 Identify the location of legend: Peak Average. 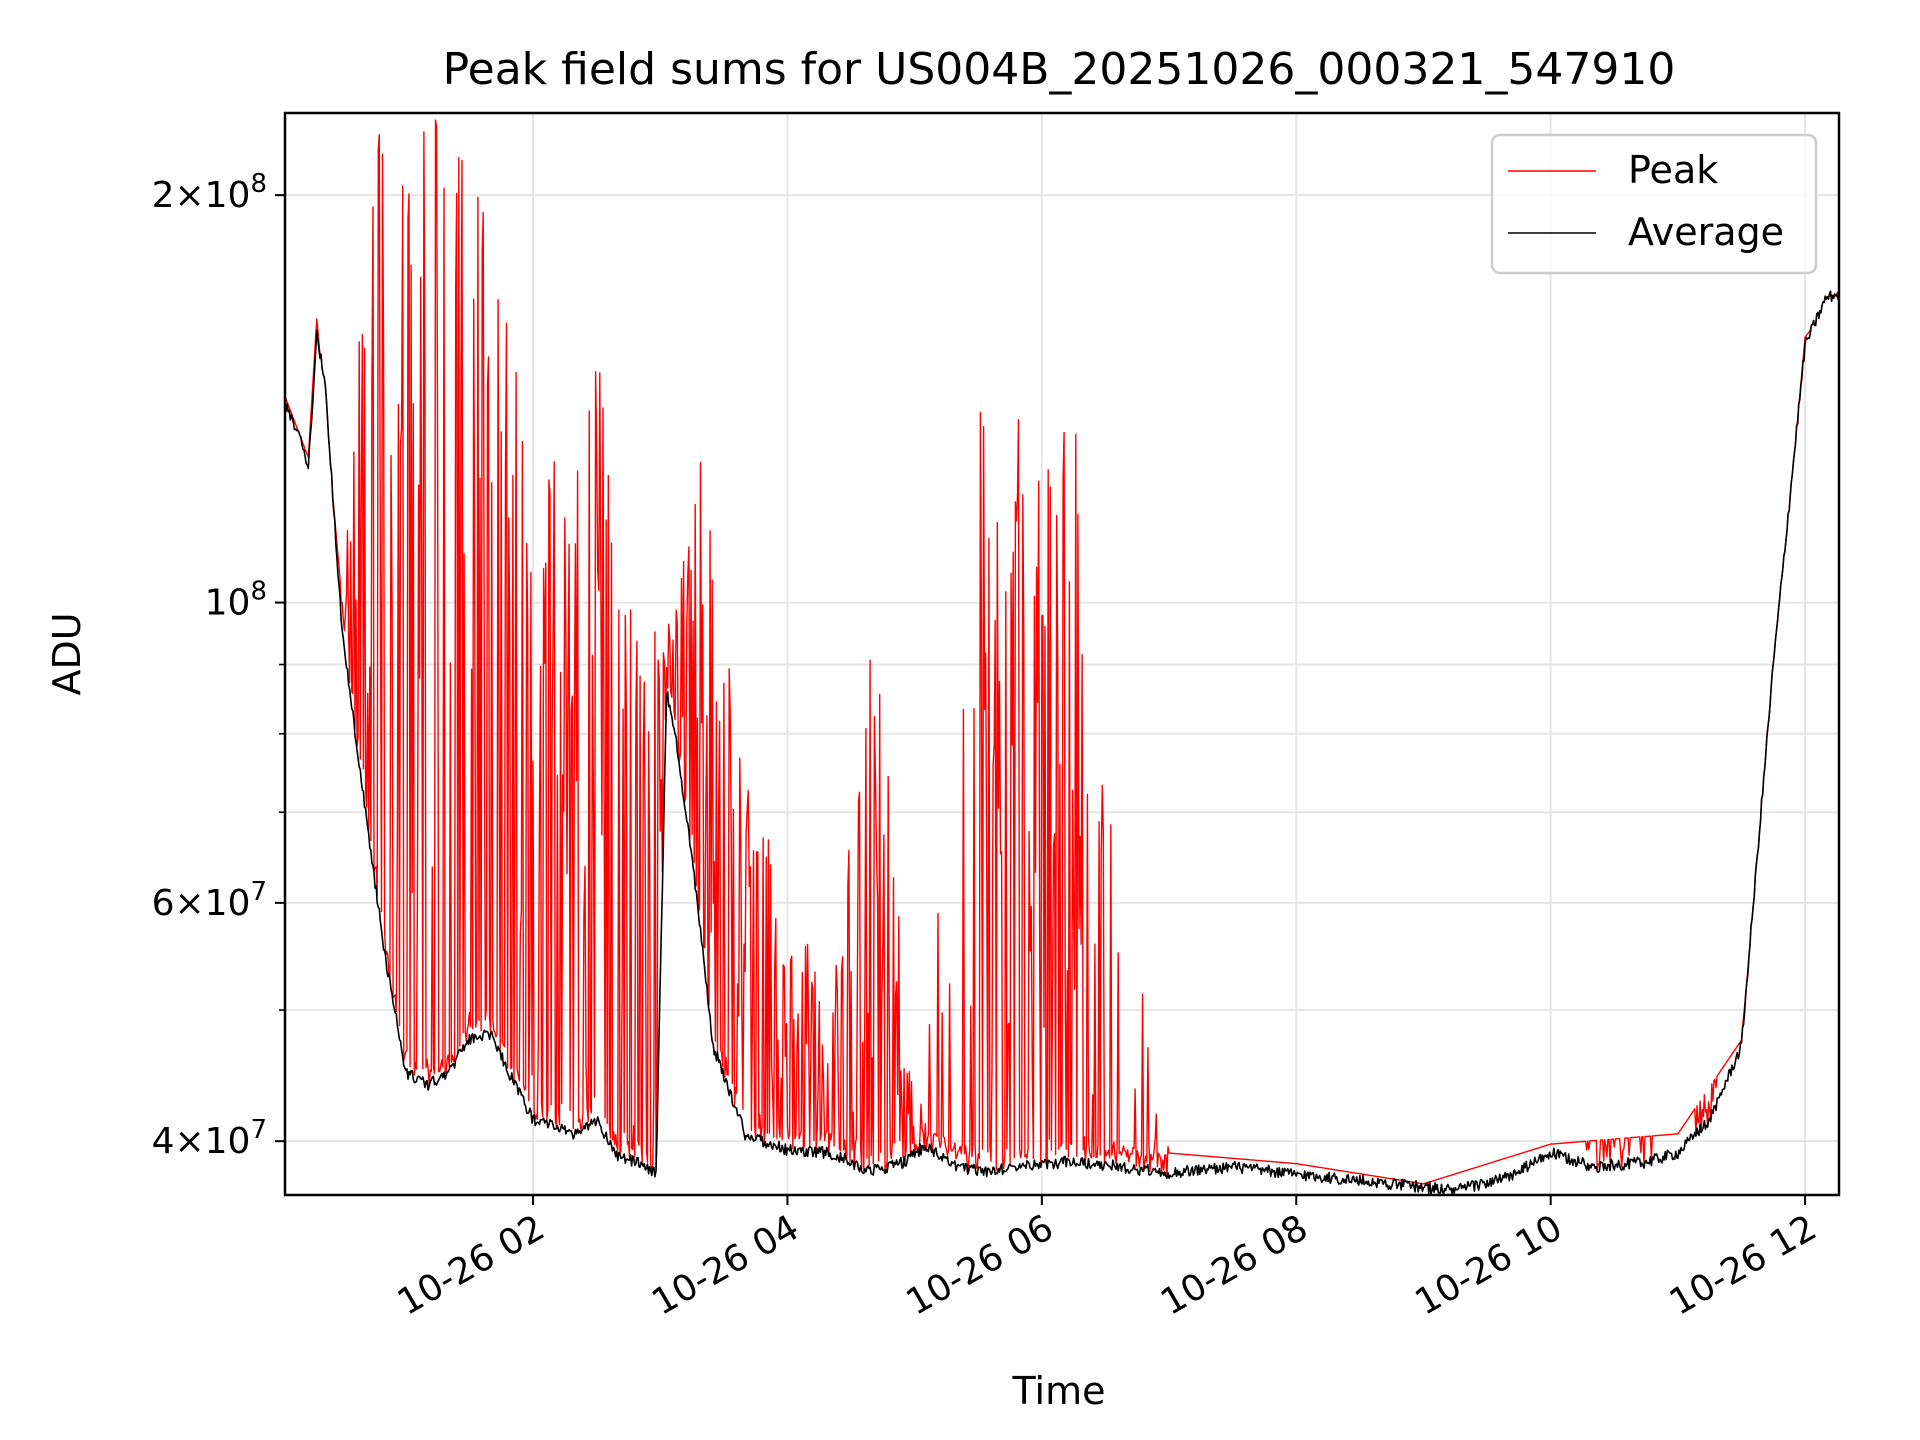
(1654, 204).